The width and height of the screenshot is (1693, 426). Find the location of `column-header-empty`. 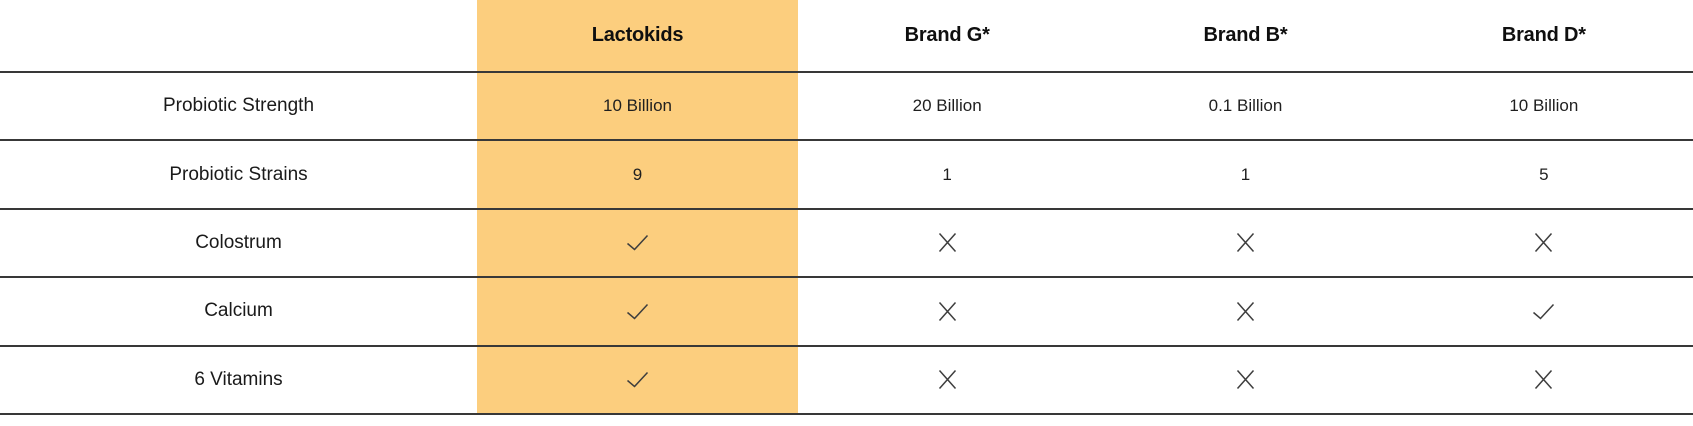

column-header-empty is located at coordinates (238, 35).